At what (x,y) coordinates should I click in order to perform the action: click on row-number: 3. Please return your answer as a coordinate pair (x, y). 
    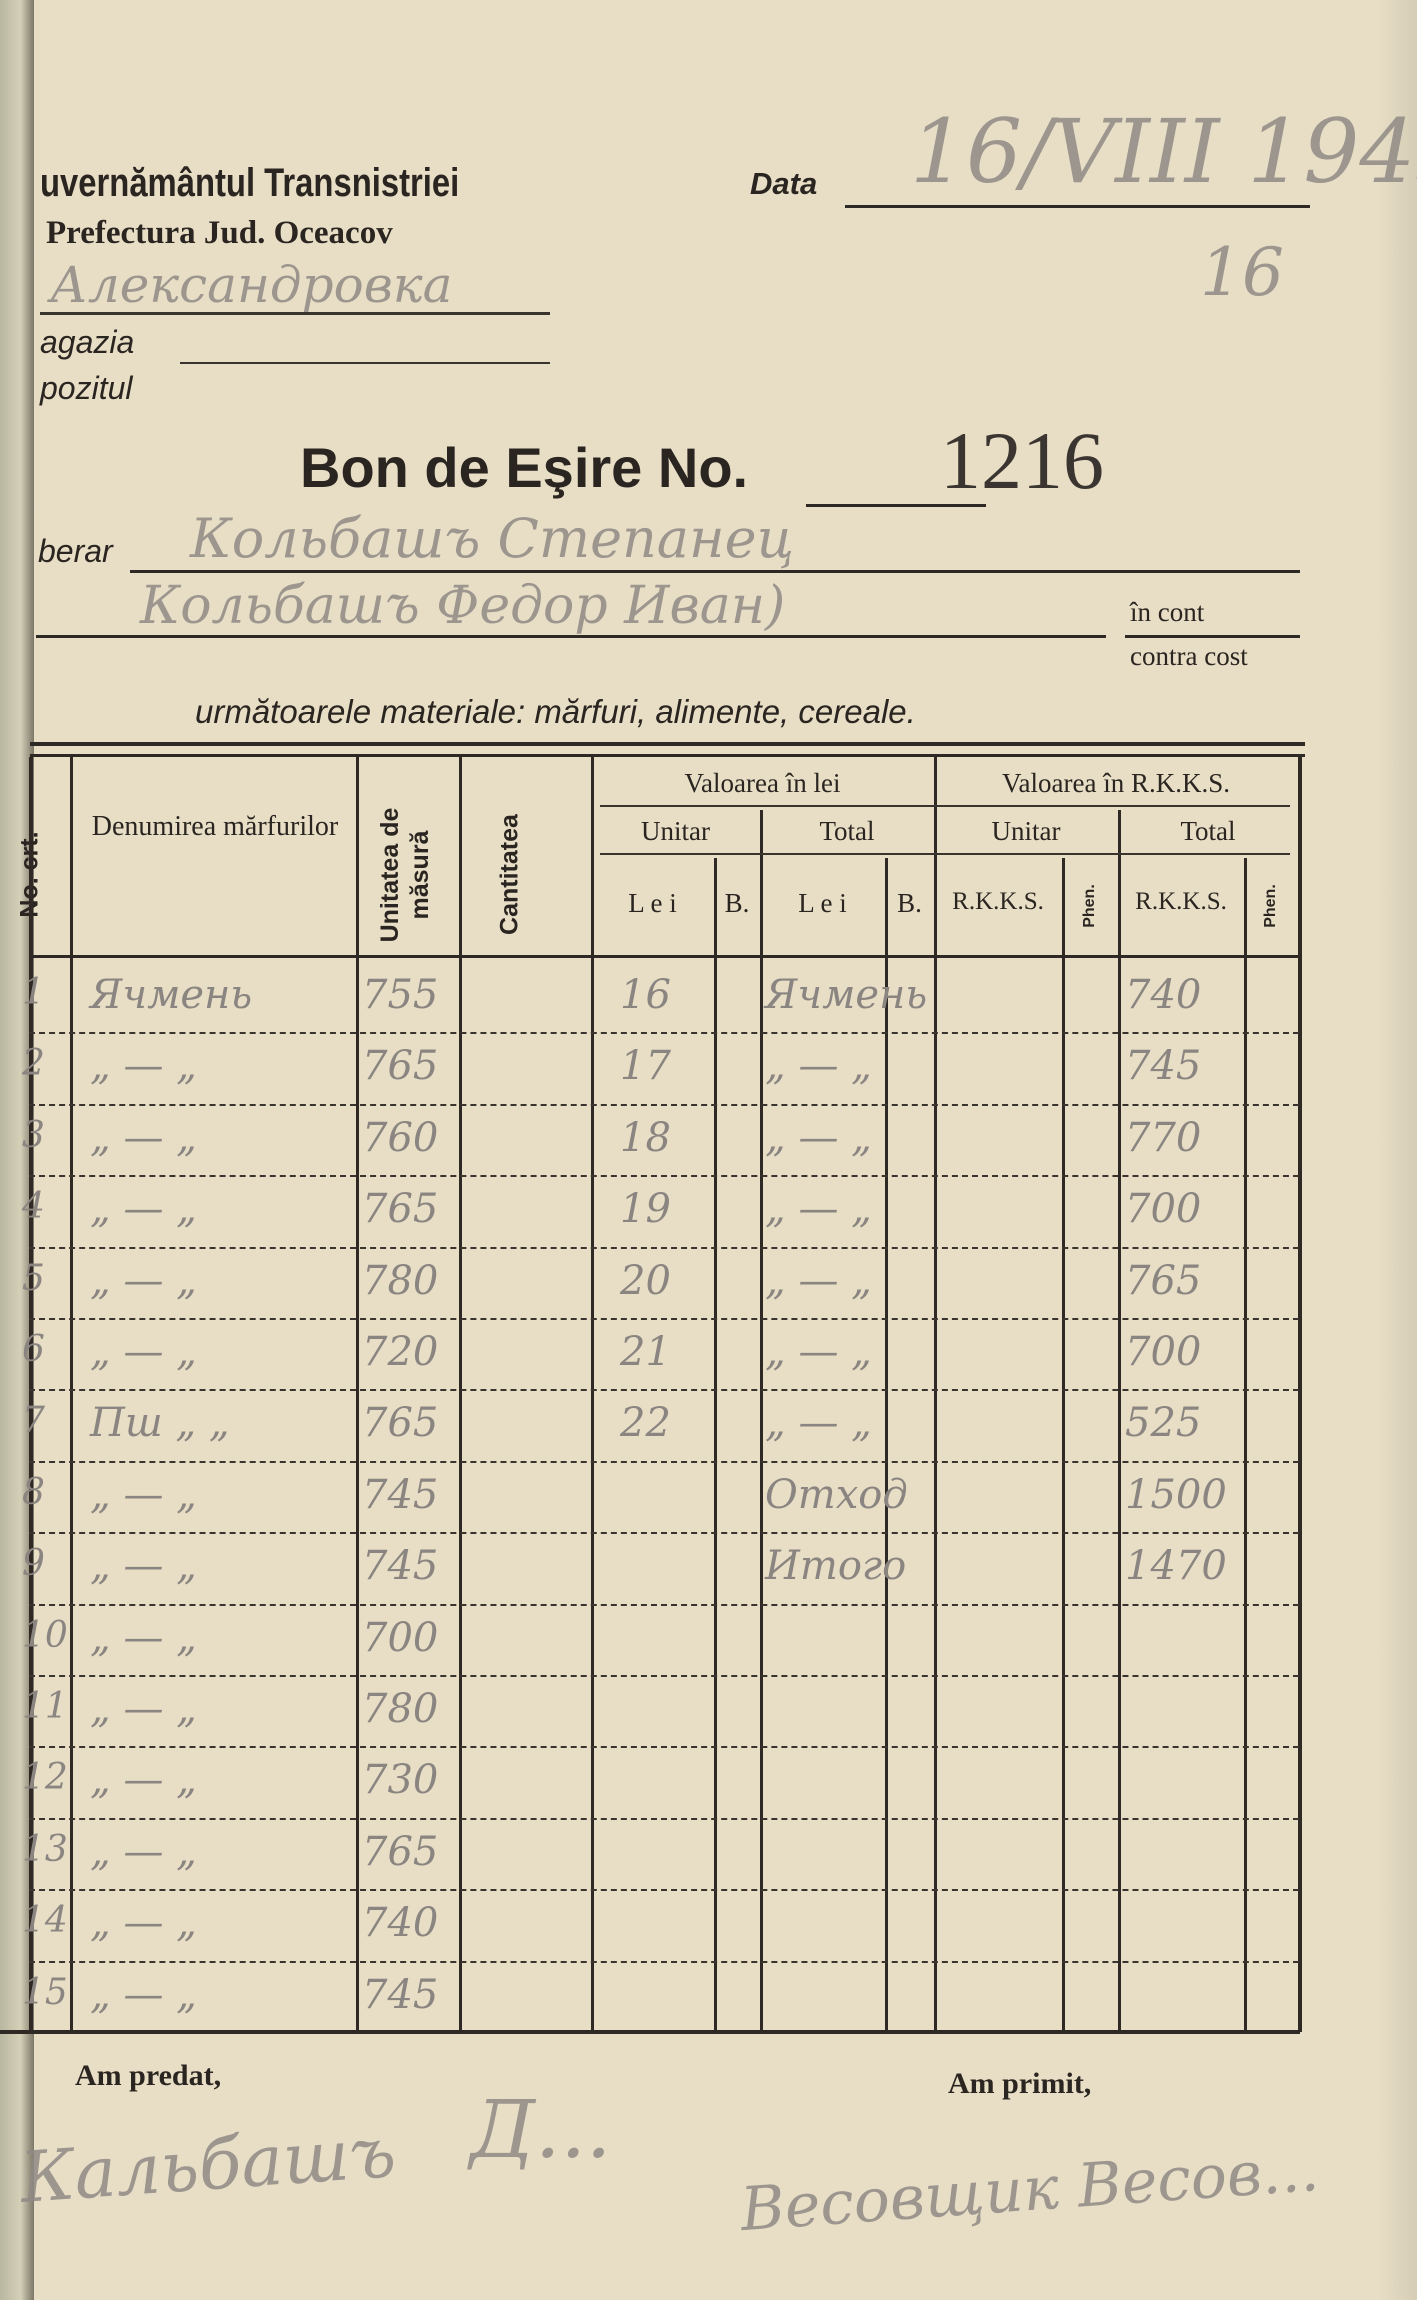
    Looking at the image, I should click on (33, 1135).